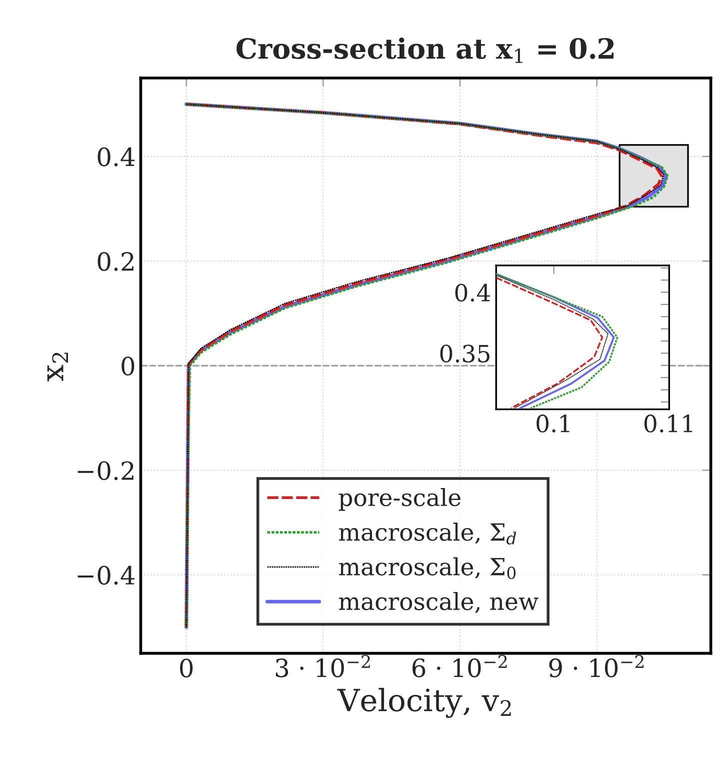 The width and height of the screenshot is (718, 765). Describe the element at coordinates (116, 261) in the screenshot. I see `y-tick-label: 0.2` at that location.